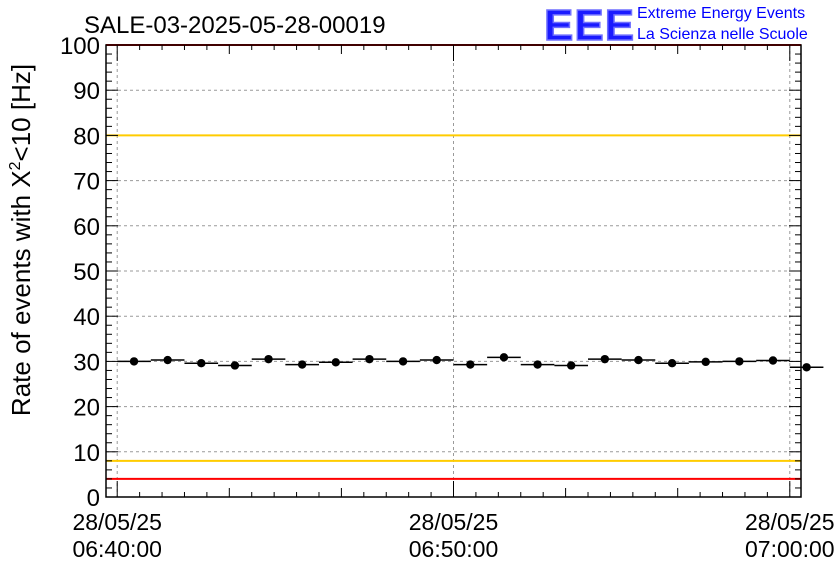 The image size is (836, 572). I want to click on y-tick-label: 0, so click(93, 498).